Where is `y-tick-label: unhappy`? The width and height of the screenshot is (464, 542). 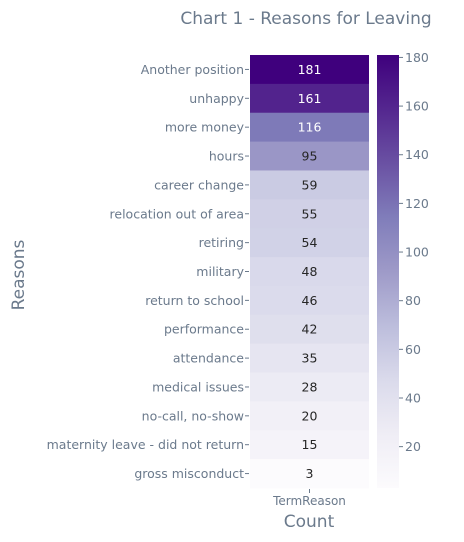 y-tick-label: unhappy is located at coordinates (216, 98).